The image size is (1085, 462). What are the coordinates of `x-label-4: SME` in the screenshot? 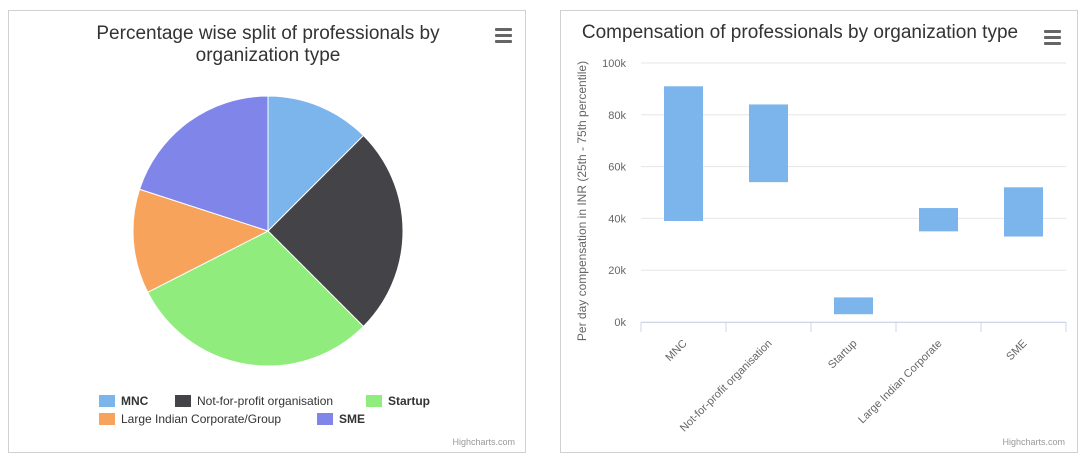 It's located at (1016, 350).